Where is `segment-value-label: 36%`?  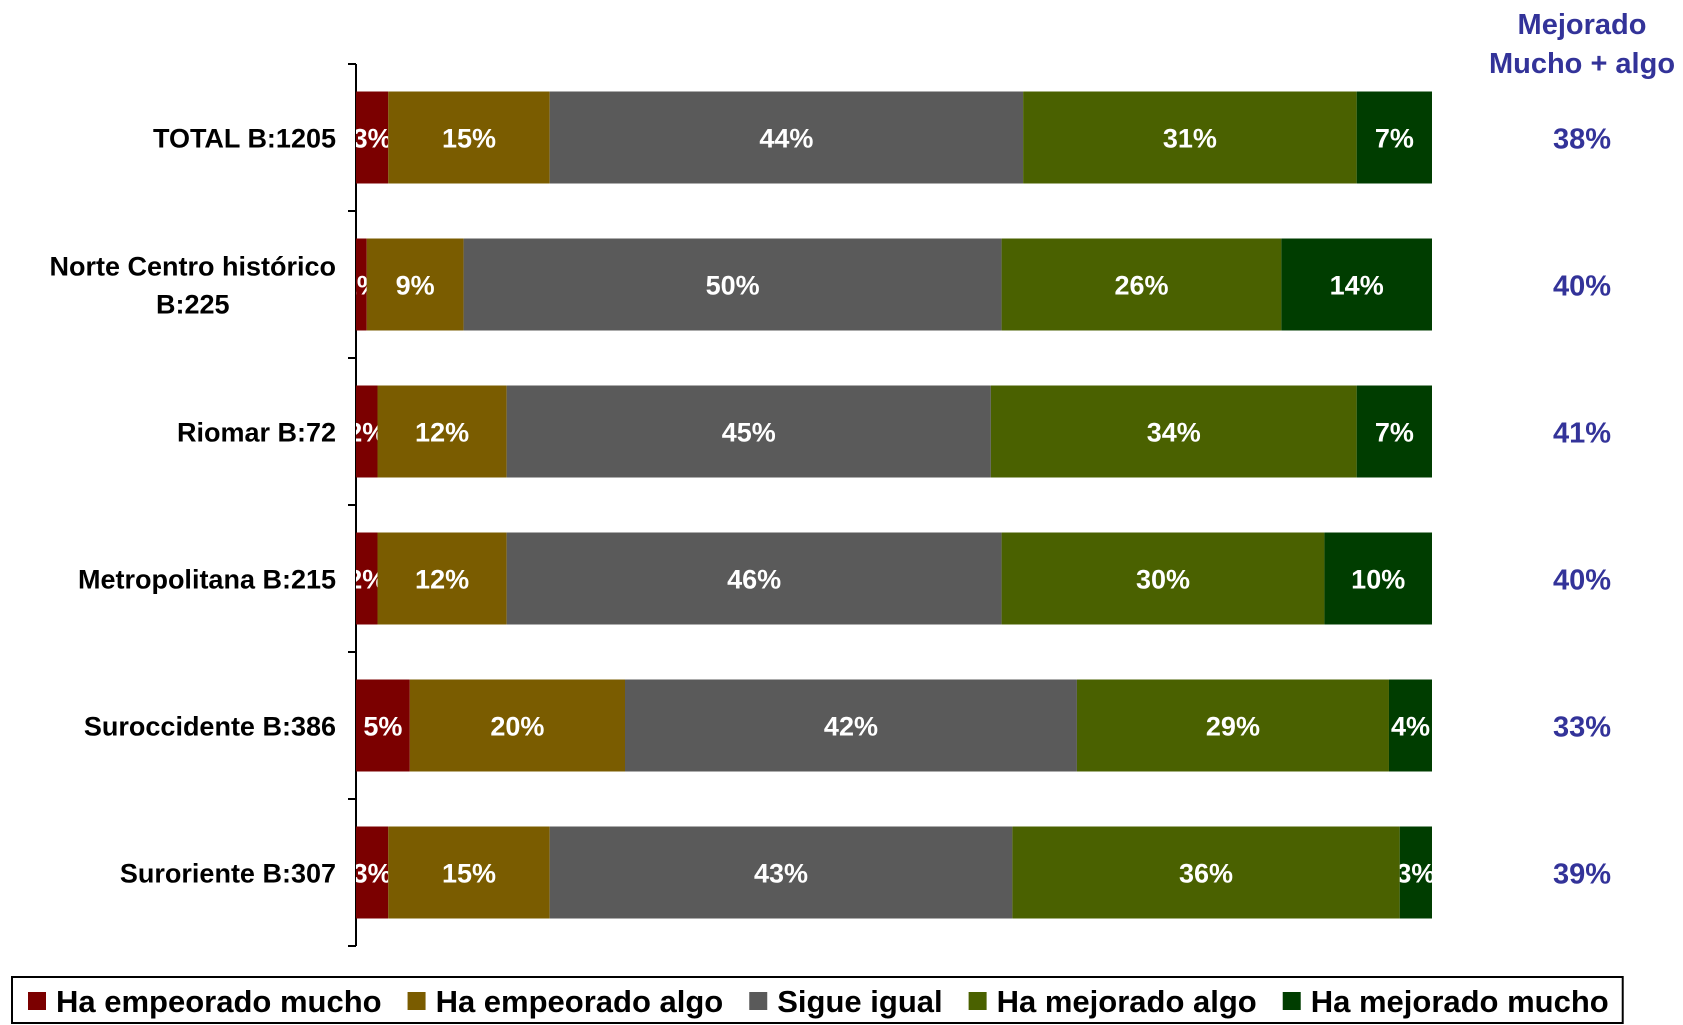 segment-value-label: 36% is located at coordinates (1206, 874).